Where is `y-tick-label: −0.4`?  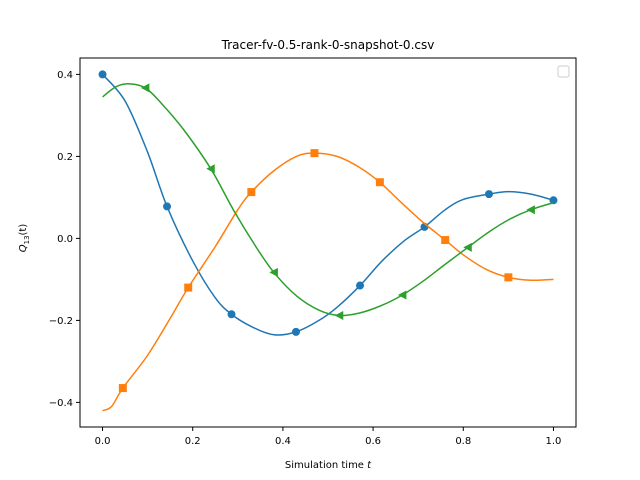 y-tick-label: −0.4 is located at coordinates (61, 403).